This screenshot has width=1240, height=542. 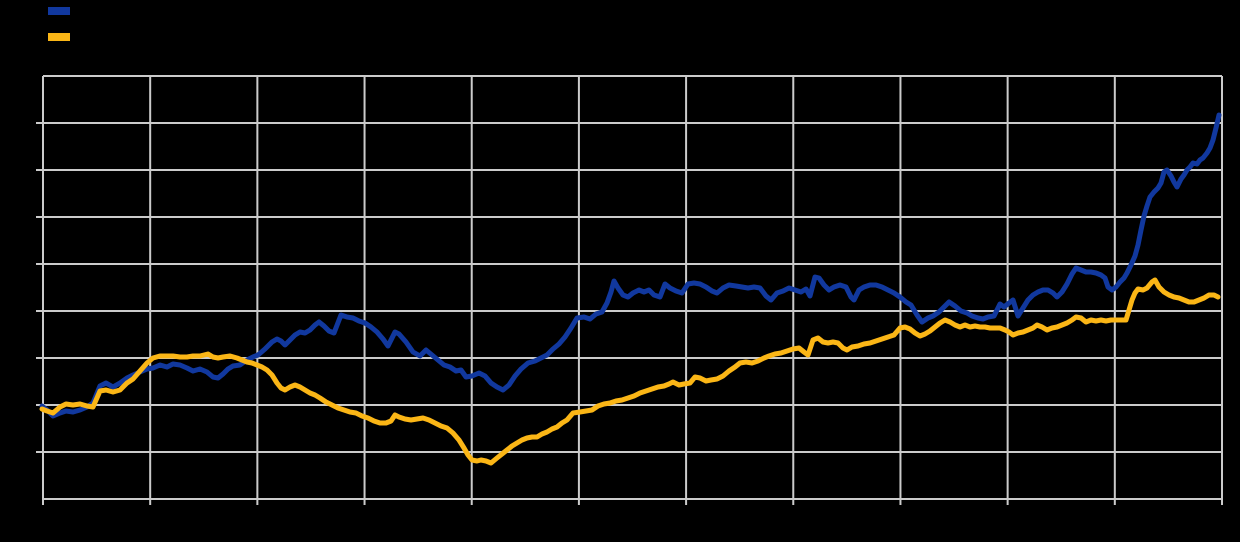 I want to click on legend-swatch-yellow, so click(x=59, y=37).